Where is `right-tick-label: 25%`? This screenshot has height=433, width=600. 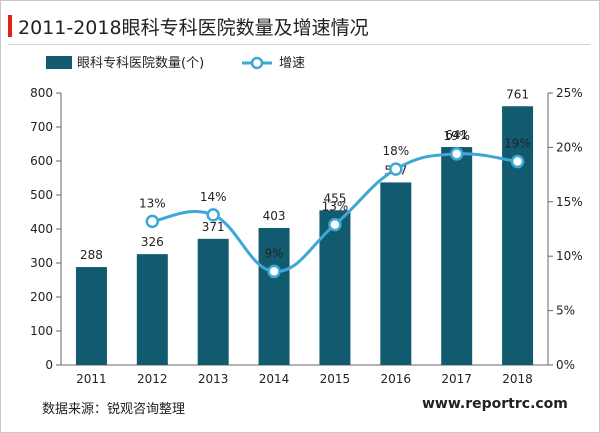 right-tick-label: 25% is located at coordinates (569, 93).